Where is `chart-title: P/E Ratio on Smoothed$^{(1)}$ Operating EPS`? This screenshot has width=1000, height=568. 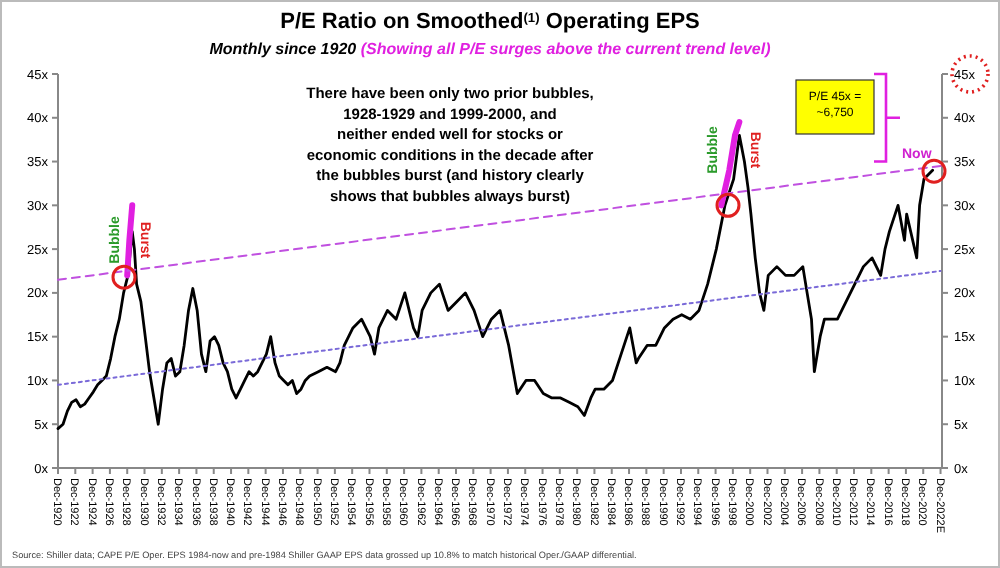 chart-title: P/E Ratio on Smoothed$^{(1)}$ Operating EPS is located at coordinates (490, 22).